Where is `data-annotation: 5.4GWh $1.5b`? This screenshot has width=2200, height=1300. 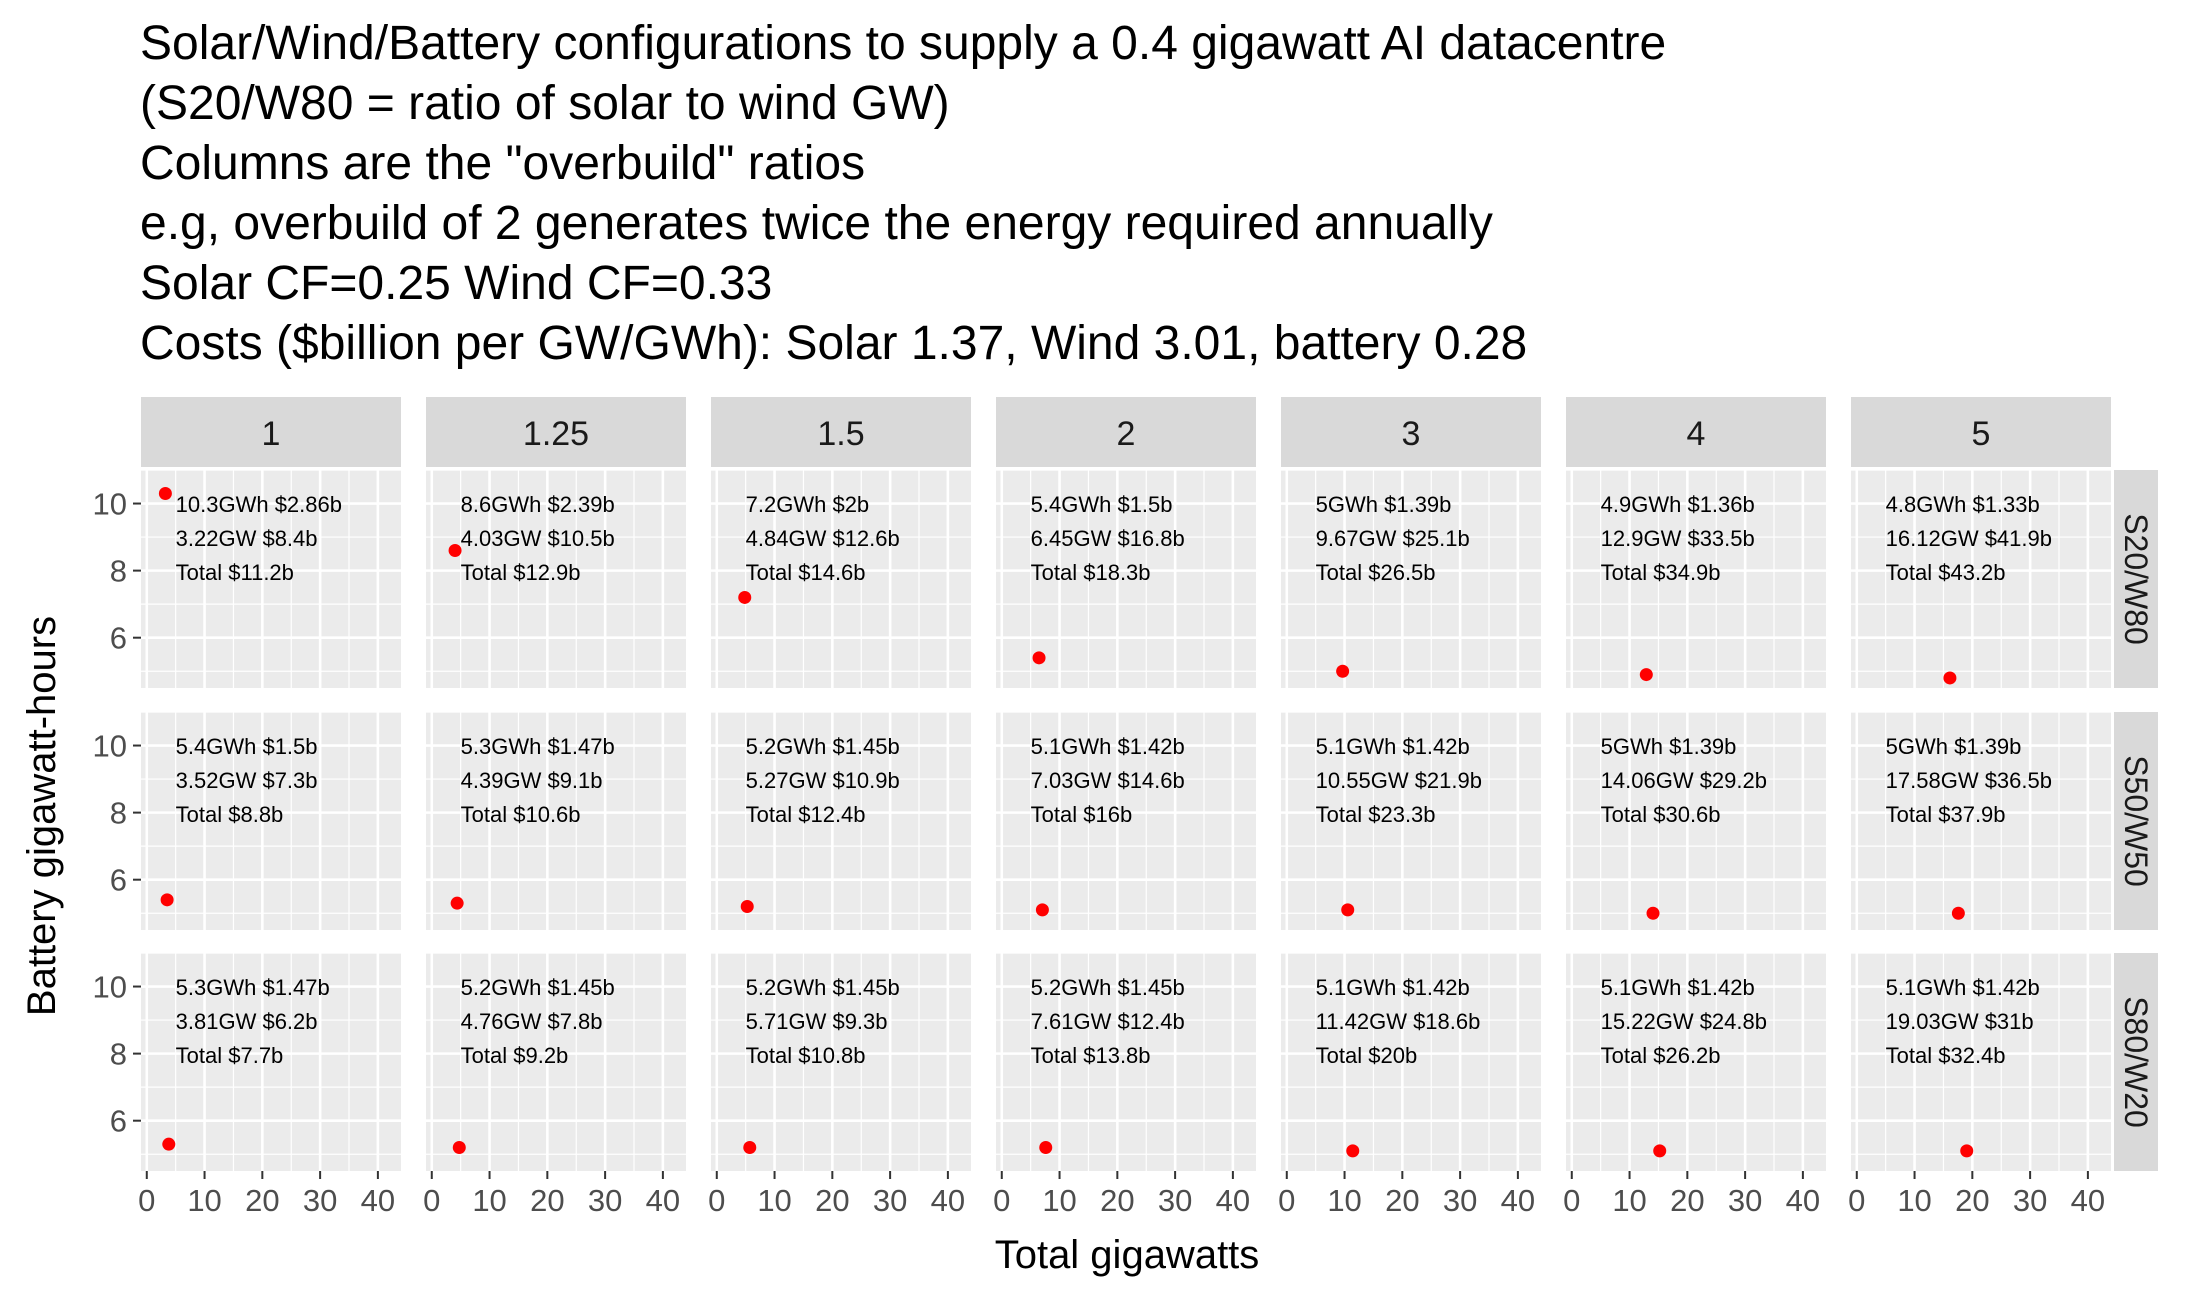 data-annotation: 5.4GWh $1.5b is located at coordinates (1102, 504).